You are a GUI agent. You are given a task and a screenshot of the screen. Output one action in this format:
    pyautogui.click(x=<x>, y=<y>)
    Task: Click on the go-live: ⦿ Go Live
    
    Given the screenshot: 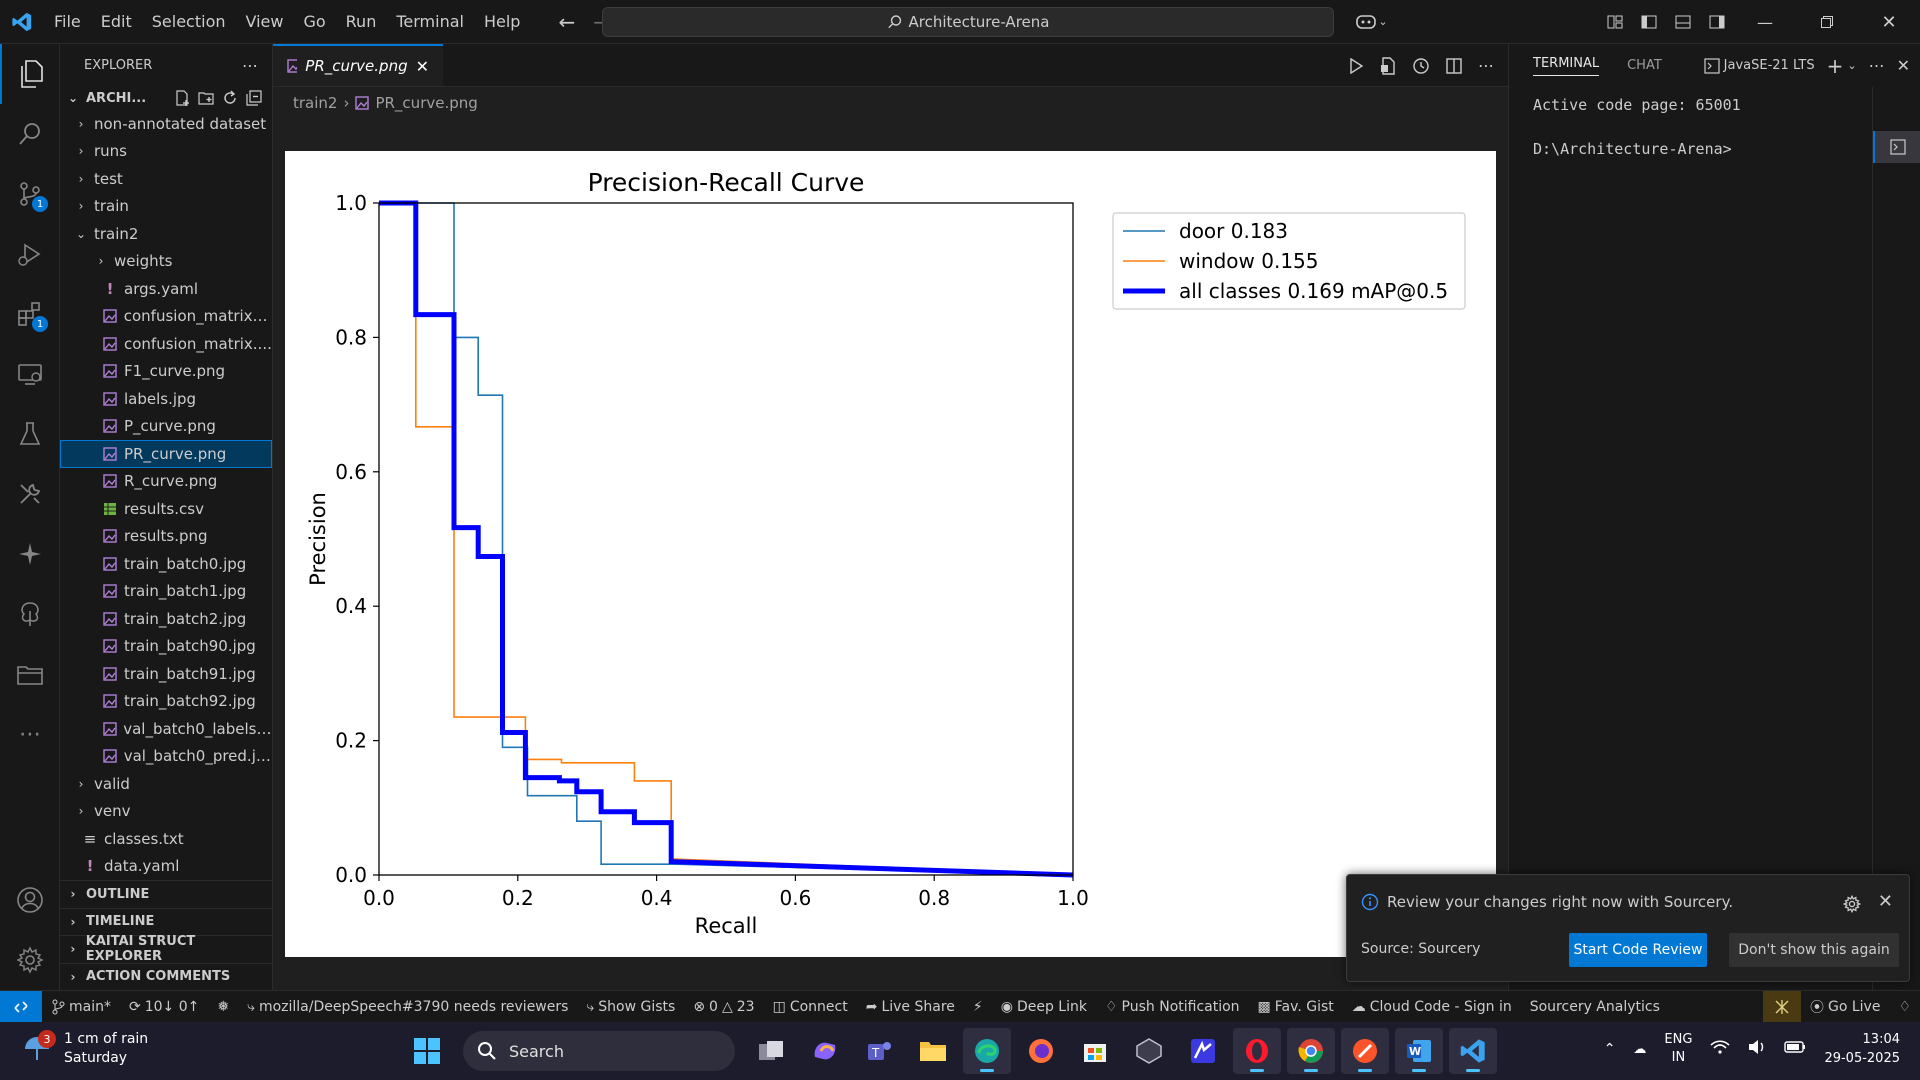 What is the action you would take?
    pyautogui.click(x=1845, y=1007)
    